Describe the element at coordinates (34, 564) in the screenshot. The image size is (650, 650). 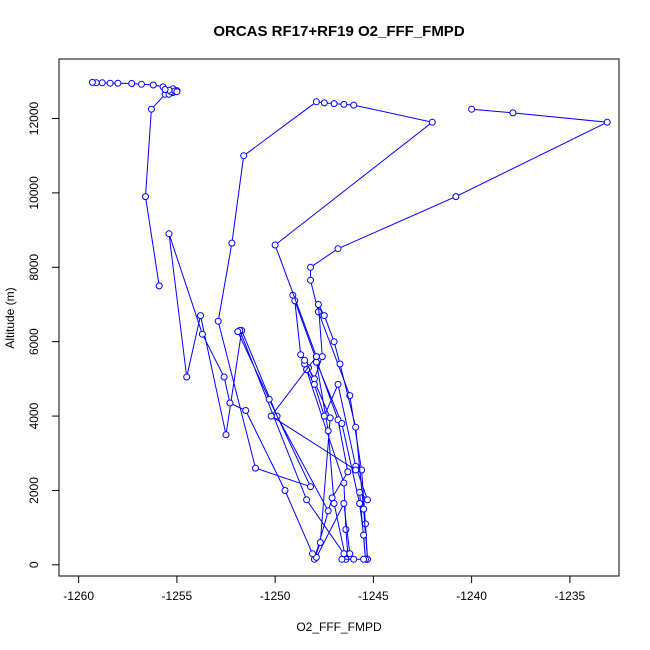
I see `y-tick-label: 0` at that location.